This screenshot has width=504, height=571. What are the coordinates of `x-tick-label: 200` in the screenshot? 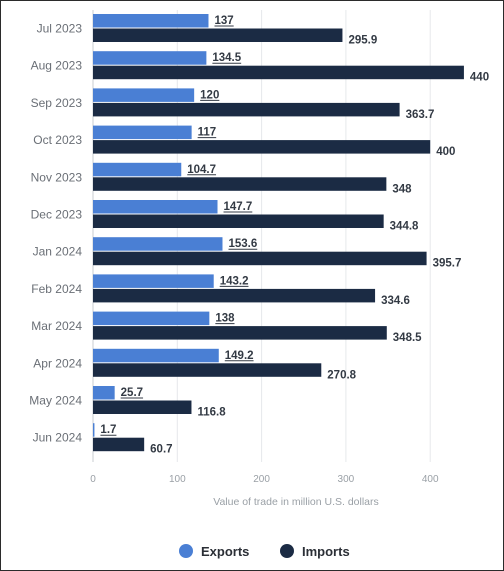 It's located at (261, 479).